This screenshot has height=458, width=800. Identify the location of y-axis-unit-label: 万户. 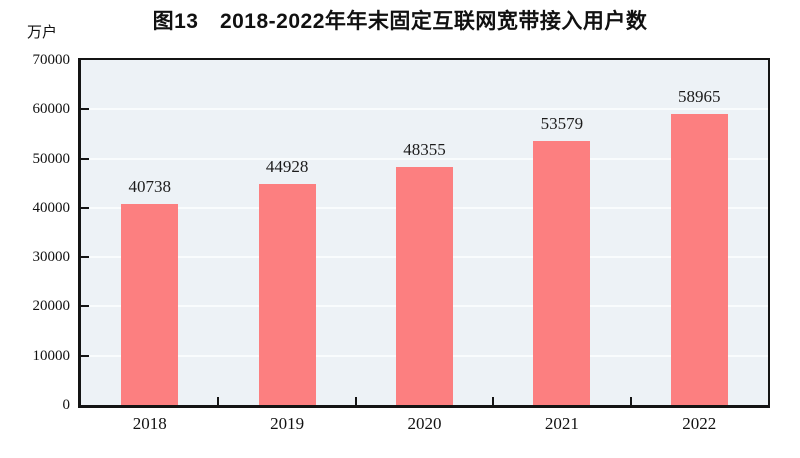
(42, 32).